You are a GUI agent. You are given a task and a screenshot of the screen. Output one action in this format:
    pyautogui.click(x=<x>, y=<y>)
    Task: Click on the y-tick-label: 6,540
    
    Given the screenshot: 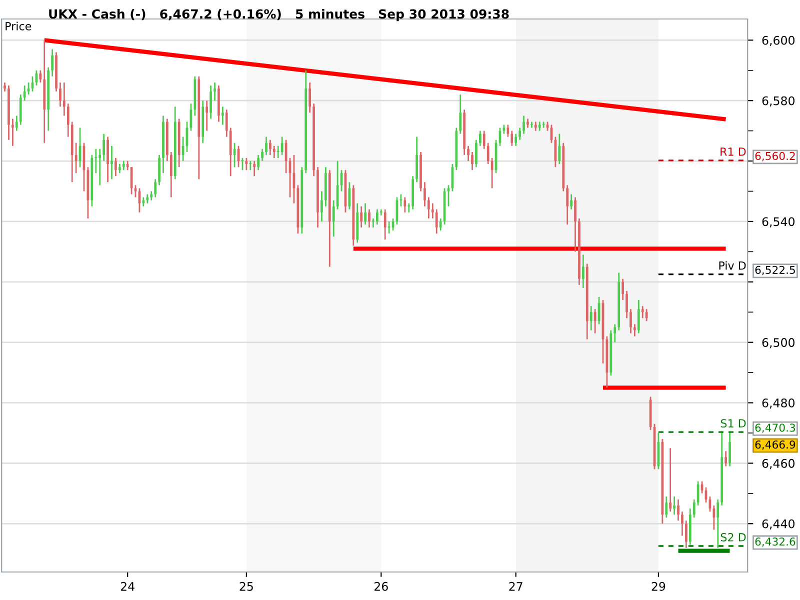 What is the action you would take?
    pyautogui.click(x=778, y=222)
    